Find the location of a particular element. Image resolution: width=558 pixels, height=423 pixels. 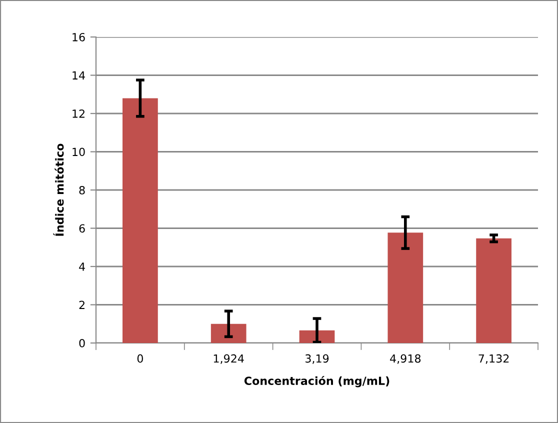

x-tick-label: 7,132 is located at coordinates (493, 359).